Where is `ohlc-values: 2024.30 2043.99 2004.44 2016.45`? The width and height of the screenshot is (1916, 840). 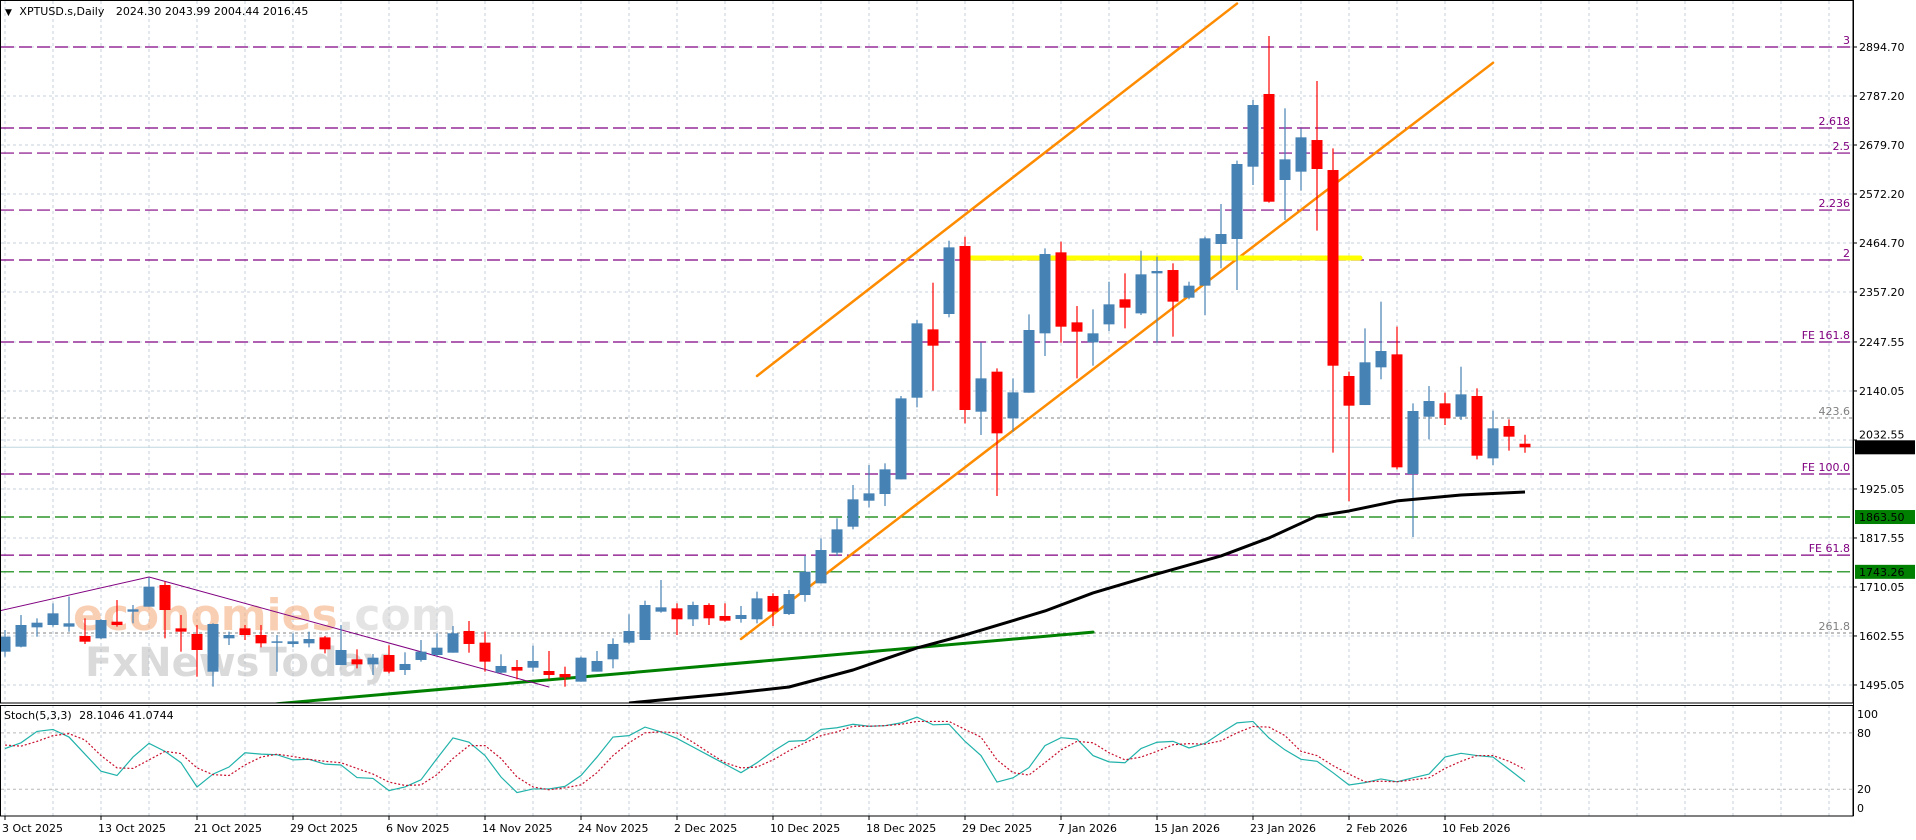
ohlc-values: 2024.30 2043.99 2004.44 2016.45 is located at coordinates (212, 11).